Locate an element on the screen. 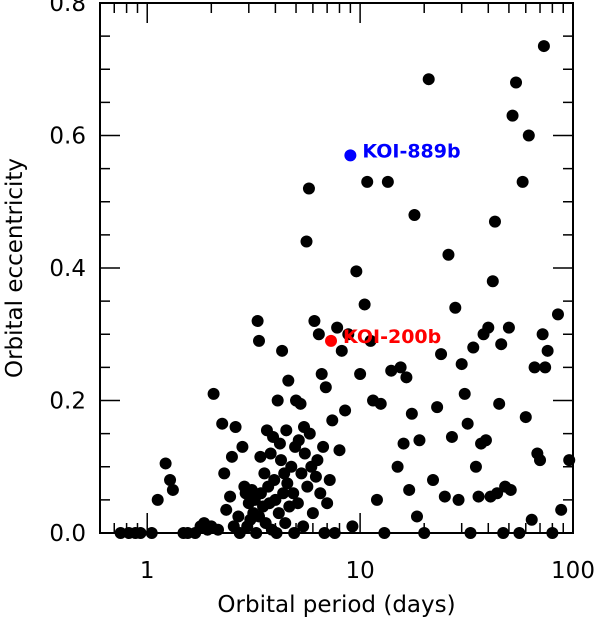 The image size is (600, 620). y-tick-label: 0.4 is located at coordinates (67, 269).